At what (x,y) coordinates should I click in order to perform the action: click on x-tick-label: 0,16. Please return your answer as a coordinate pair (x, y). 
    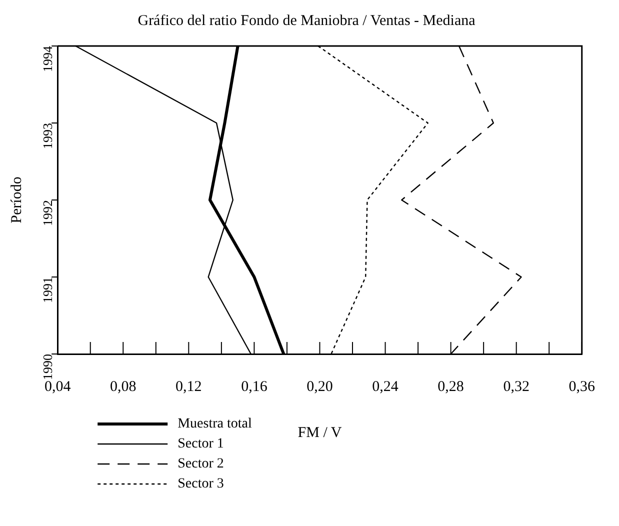
    Looking at the image, I should click on (254, 386).